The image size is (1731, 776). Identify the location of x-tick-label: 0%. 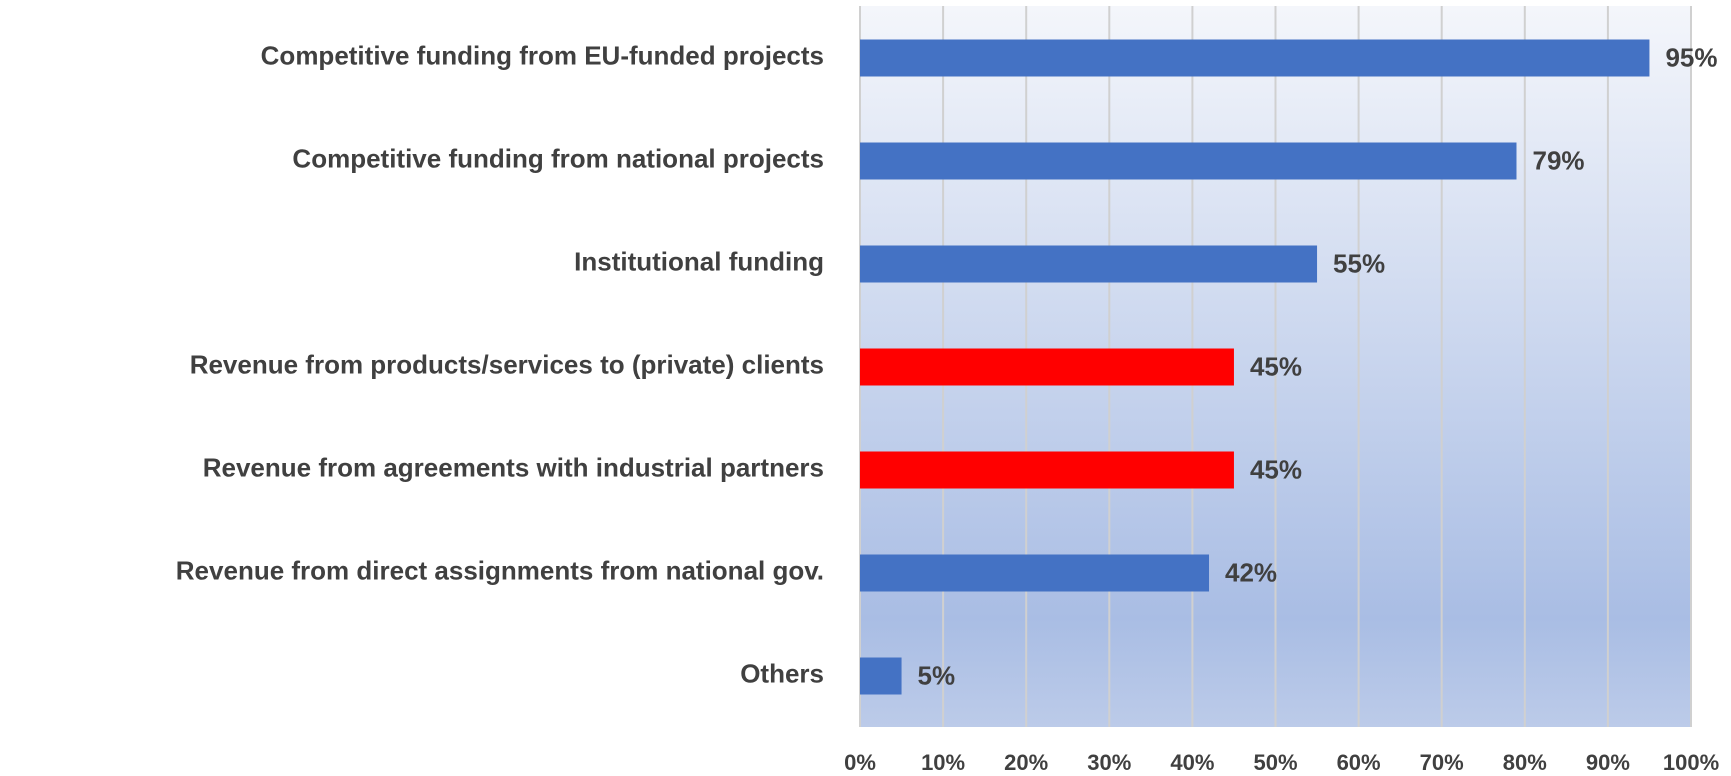
(860, 762).